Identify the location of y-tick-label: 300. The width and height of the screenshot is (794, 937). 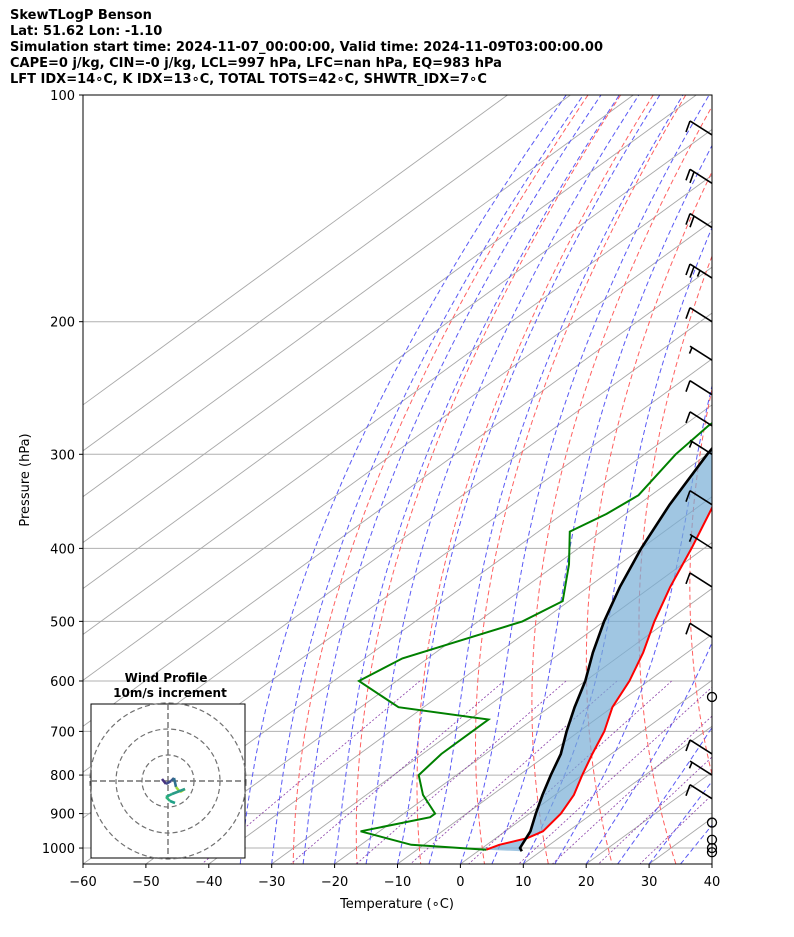
(62, 455).